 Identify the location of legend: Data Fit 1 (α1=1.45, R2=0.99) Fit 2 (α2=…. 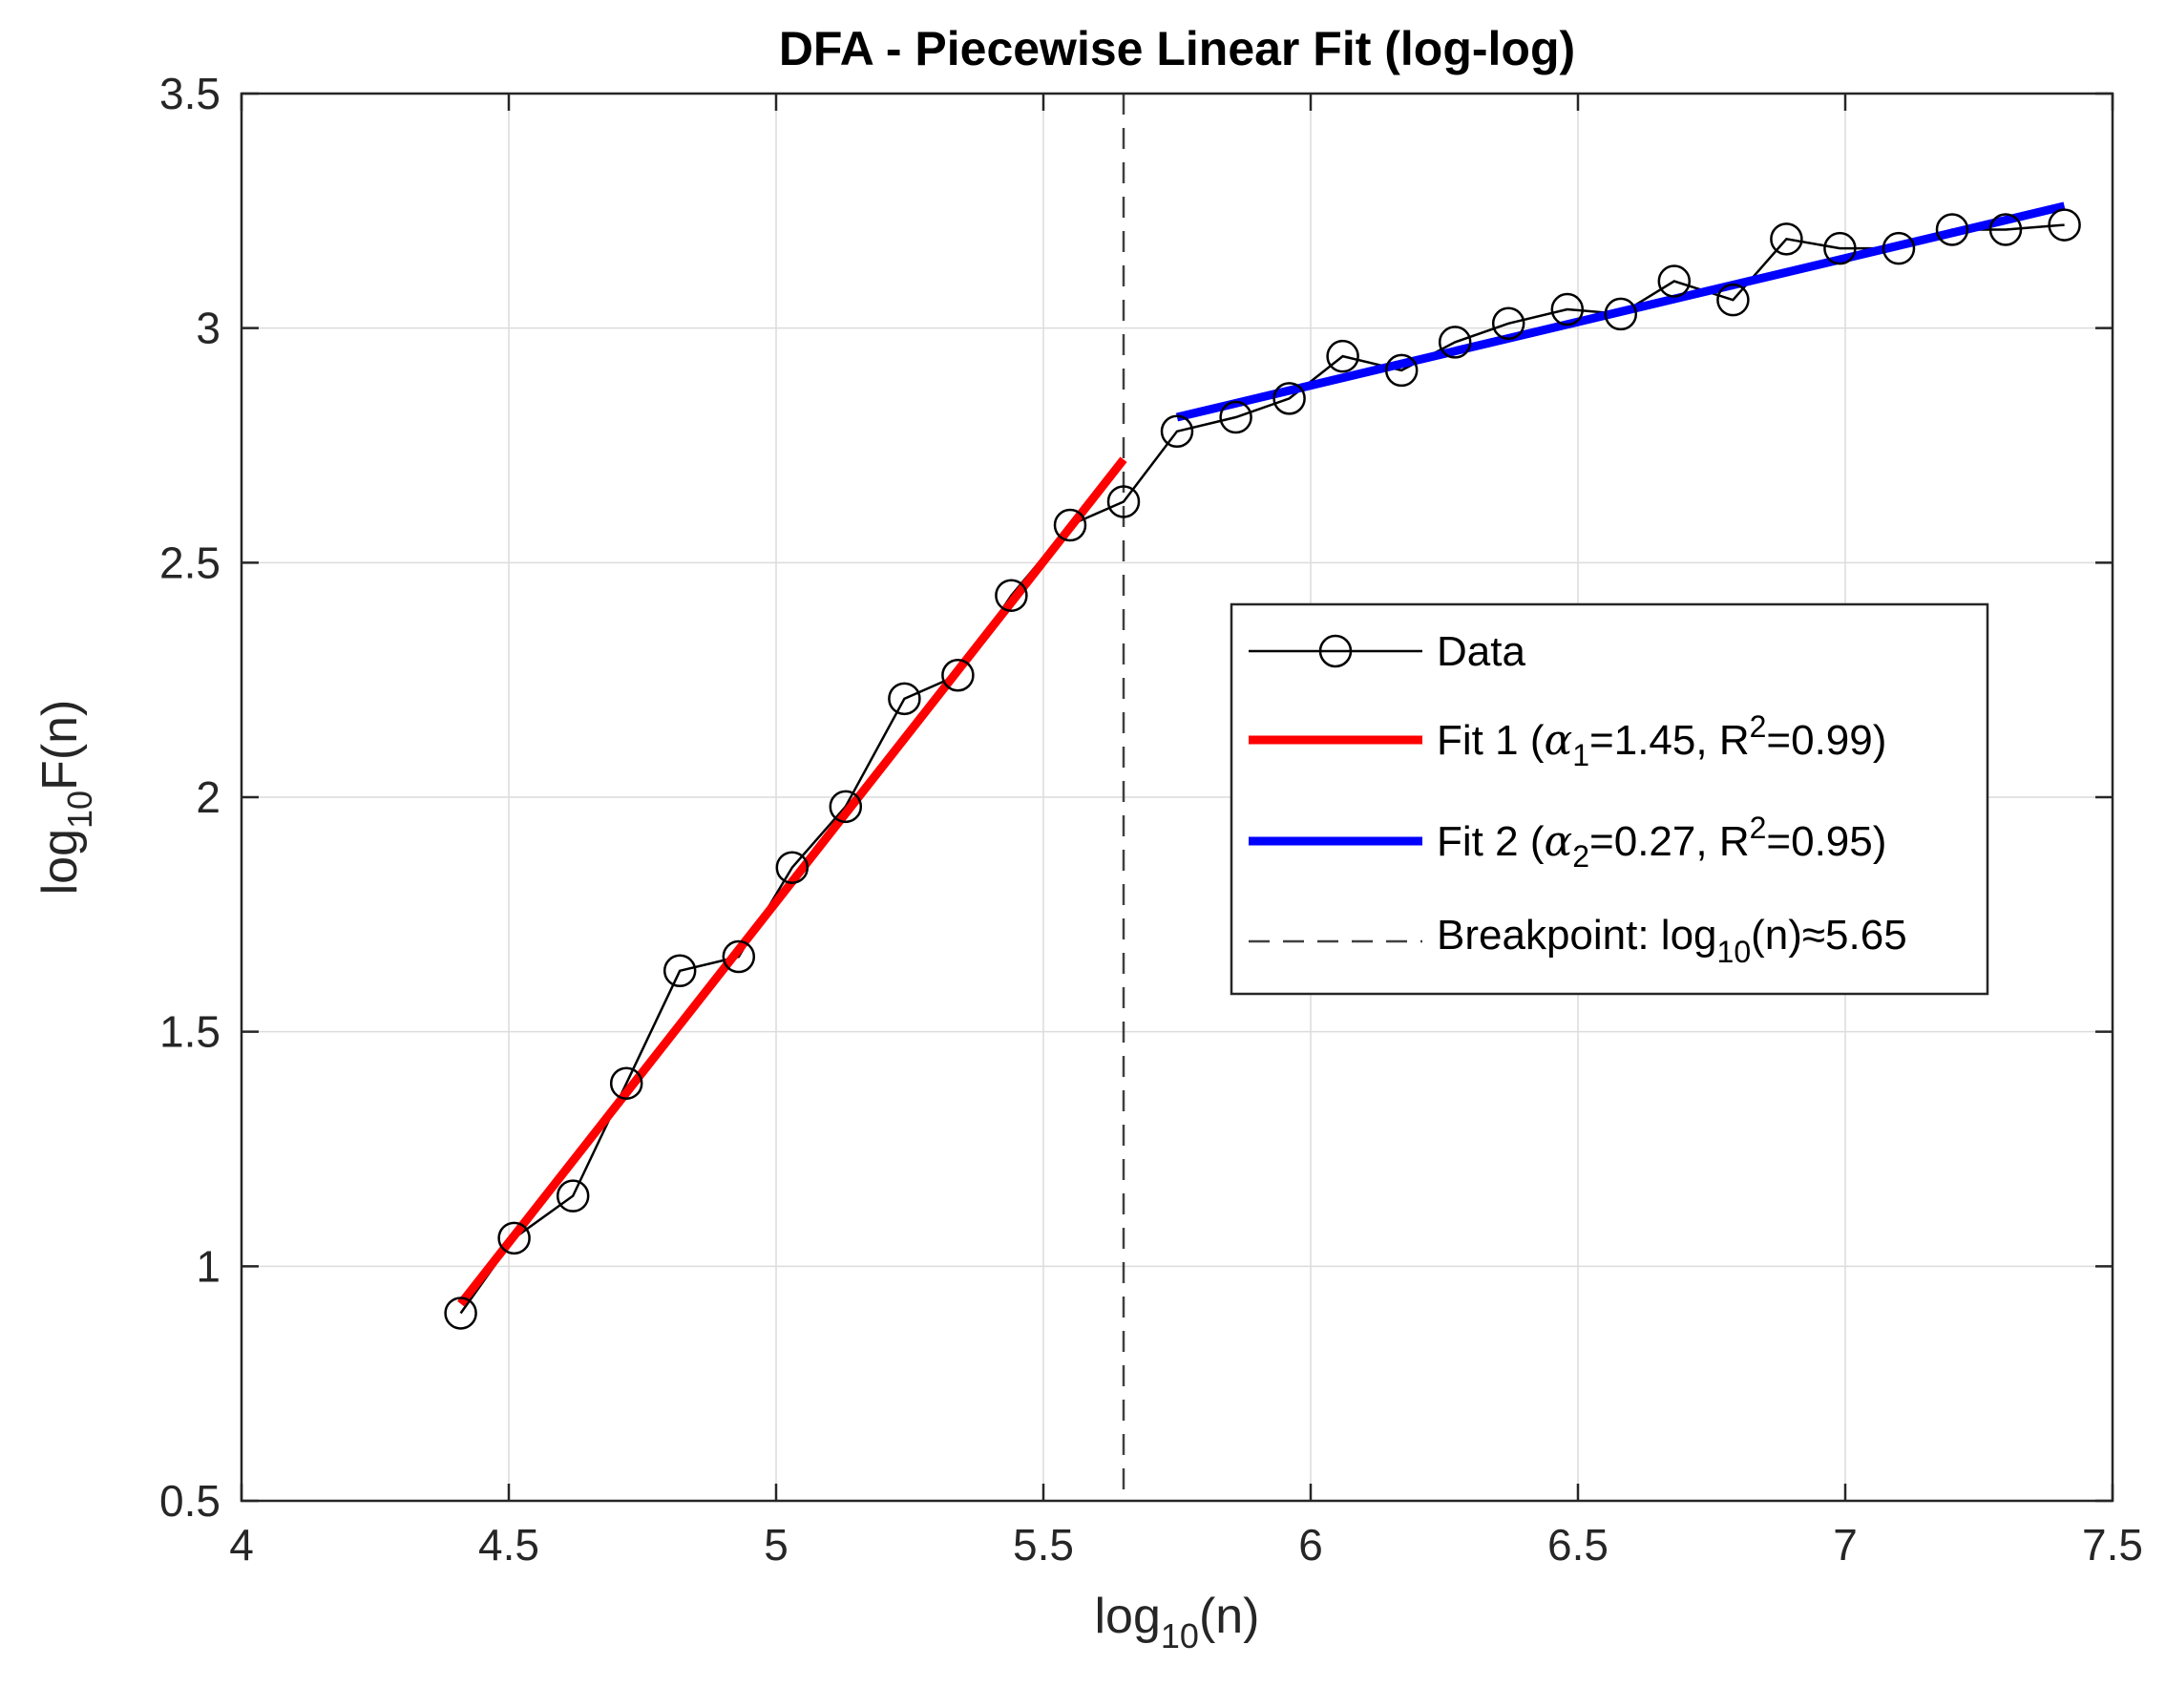
(1610, 799).